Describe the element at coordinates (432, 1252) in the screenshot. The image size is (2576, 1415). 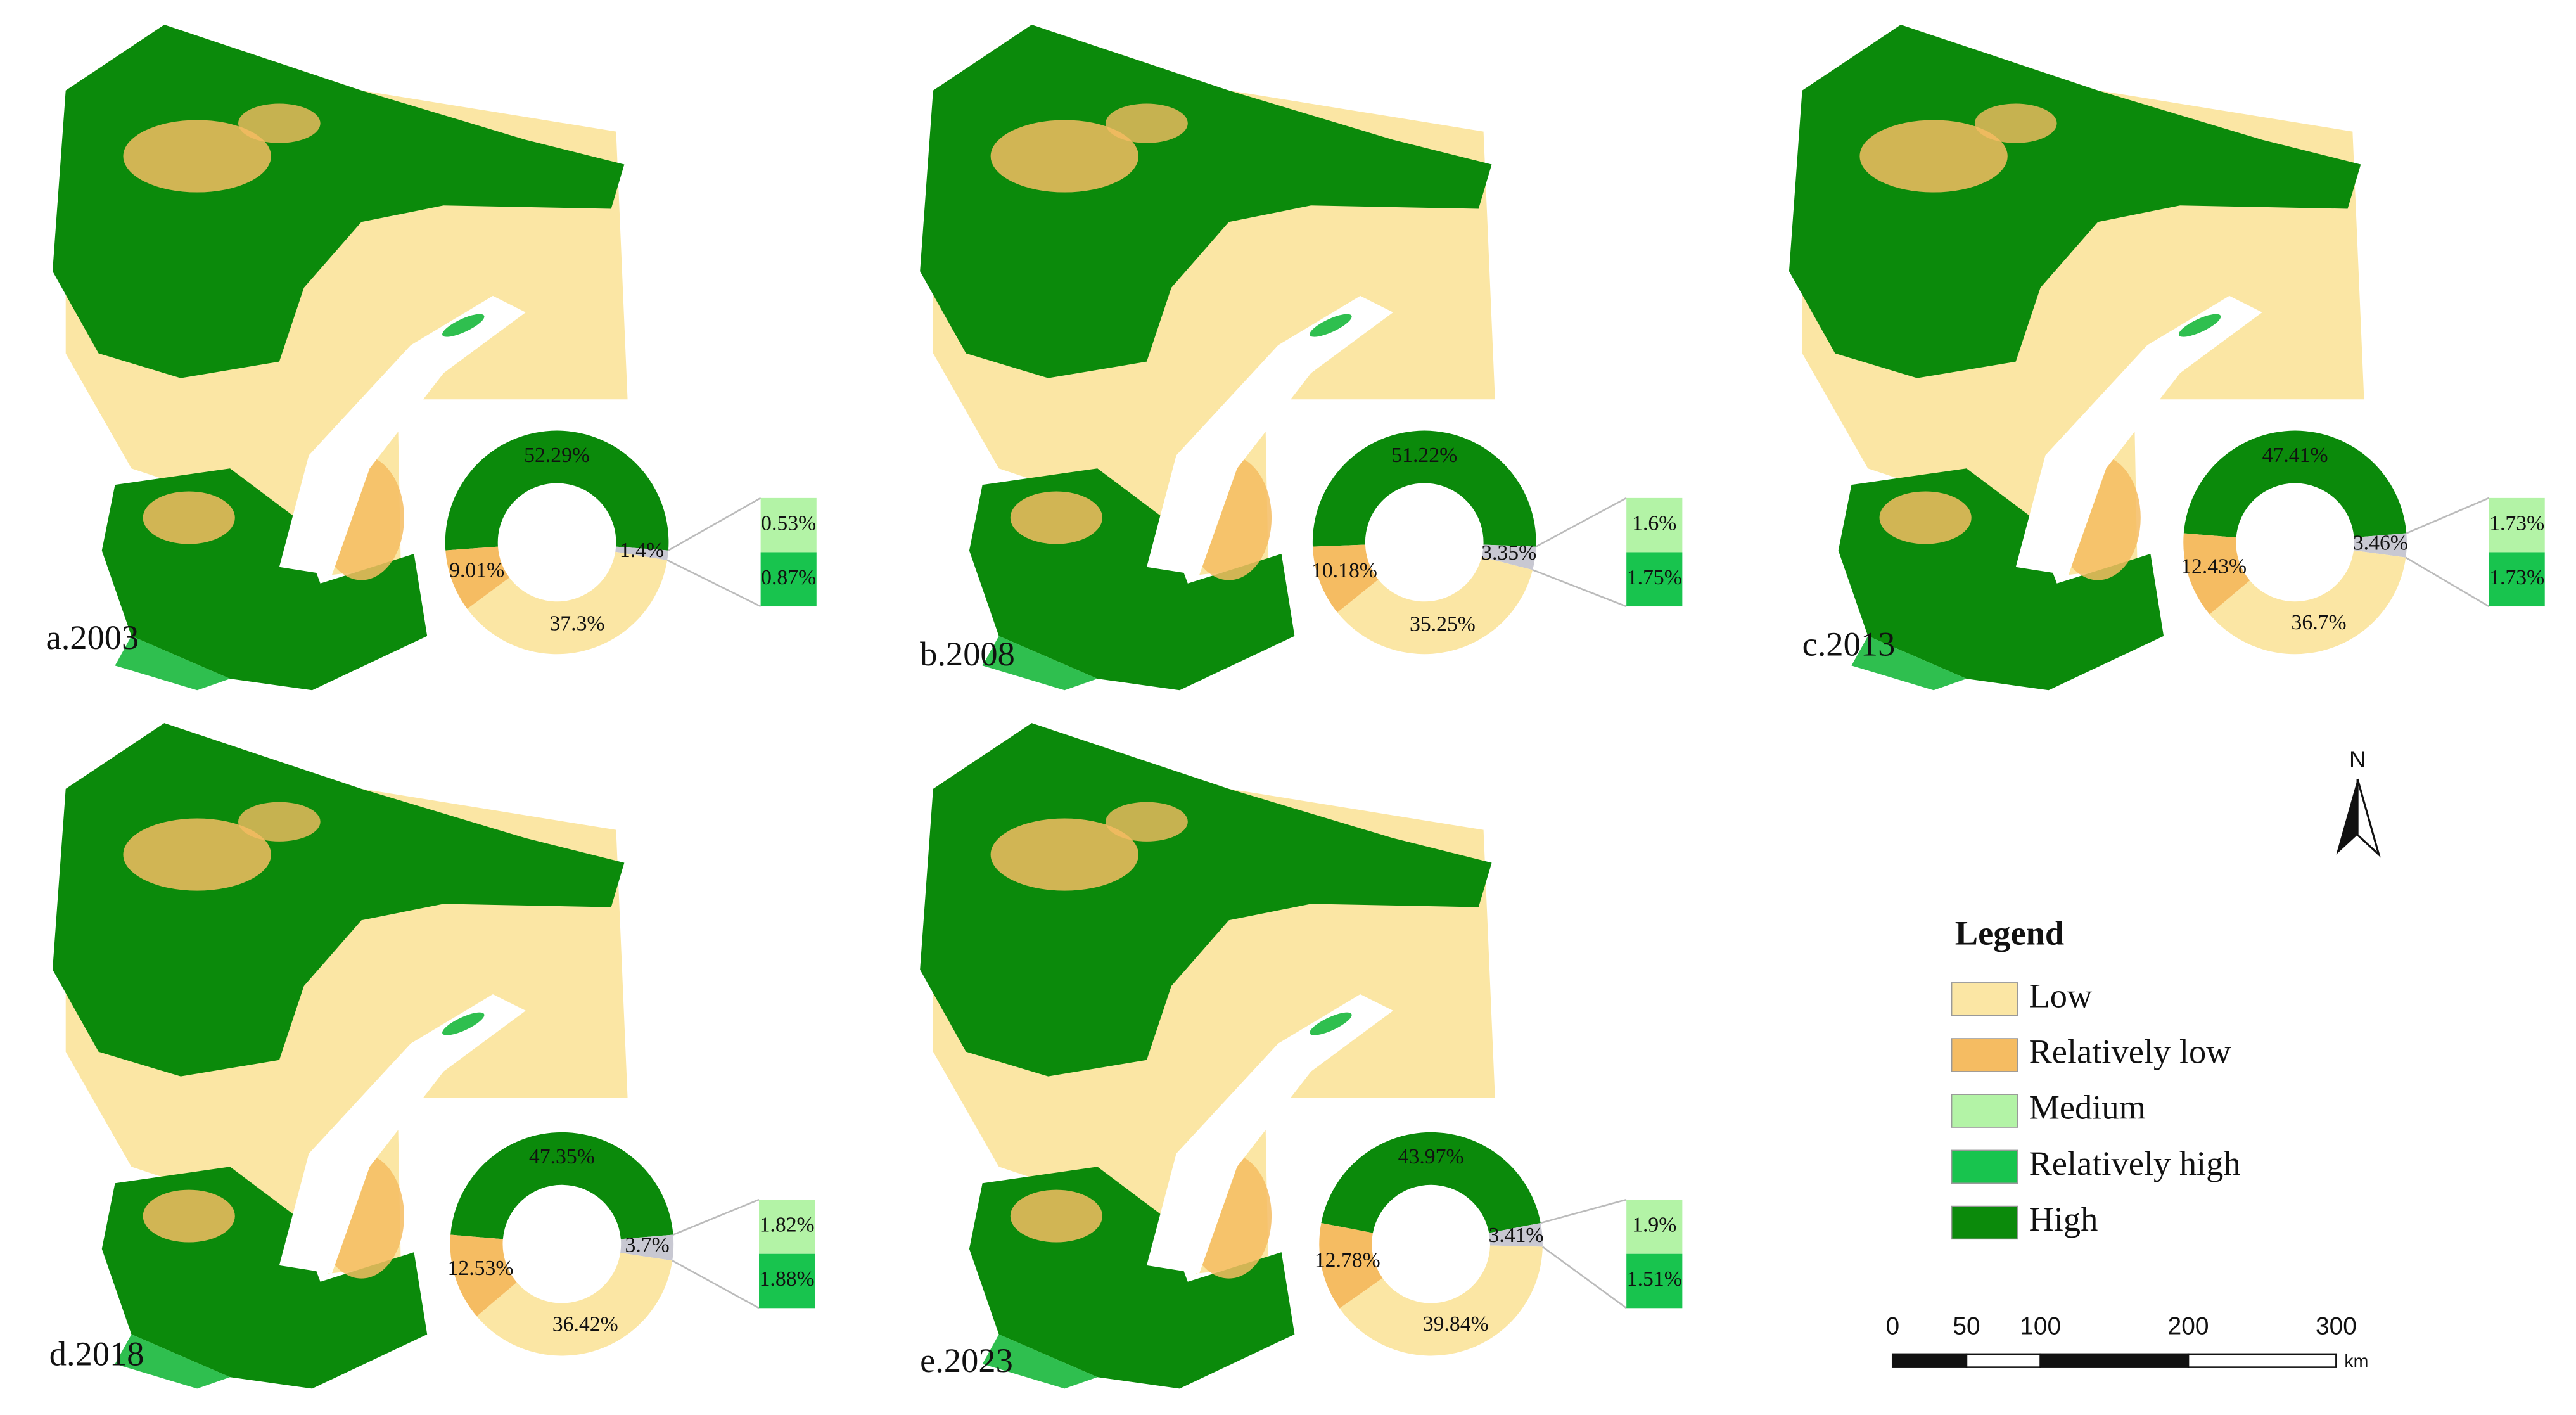
I see `donut-chart: d.2018 47.35% 3.7% 36.42% 12.53% 1.82% 1.88%` at that location.